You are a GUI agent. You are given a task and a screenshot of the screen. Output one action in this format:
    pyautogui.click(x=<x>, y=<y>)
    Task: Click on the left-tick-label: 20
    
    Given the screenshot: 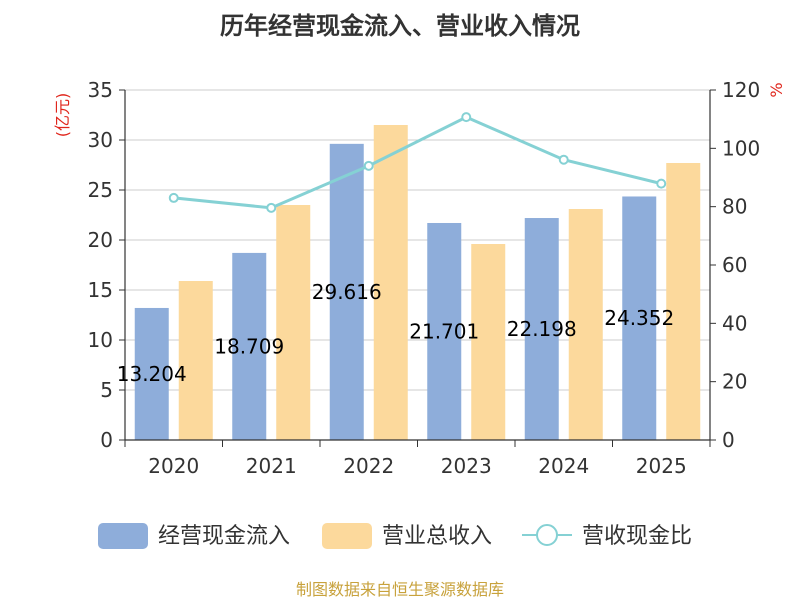 What is the action you would take?
    pyautogui.click(x=100, y=240)
    